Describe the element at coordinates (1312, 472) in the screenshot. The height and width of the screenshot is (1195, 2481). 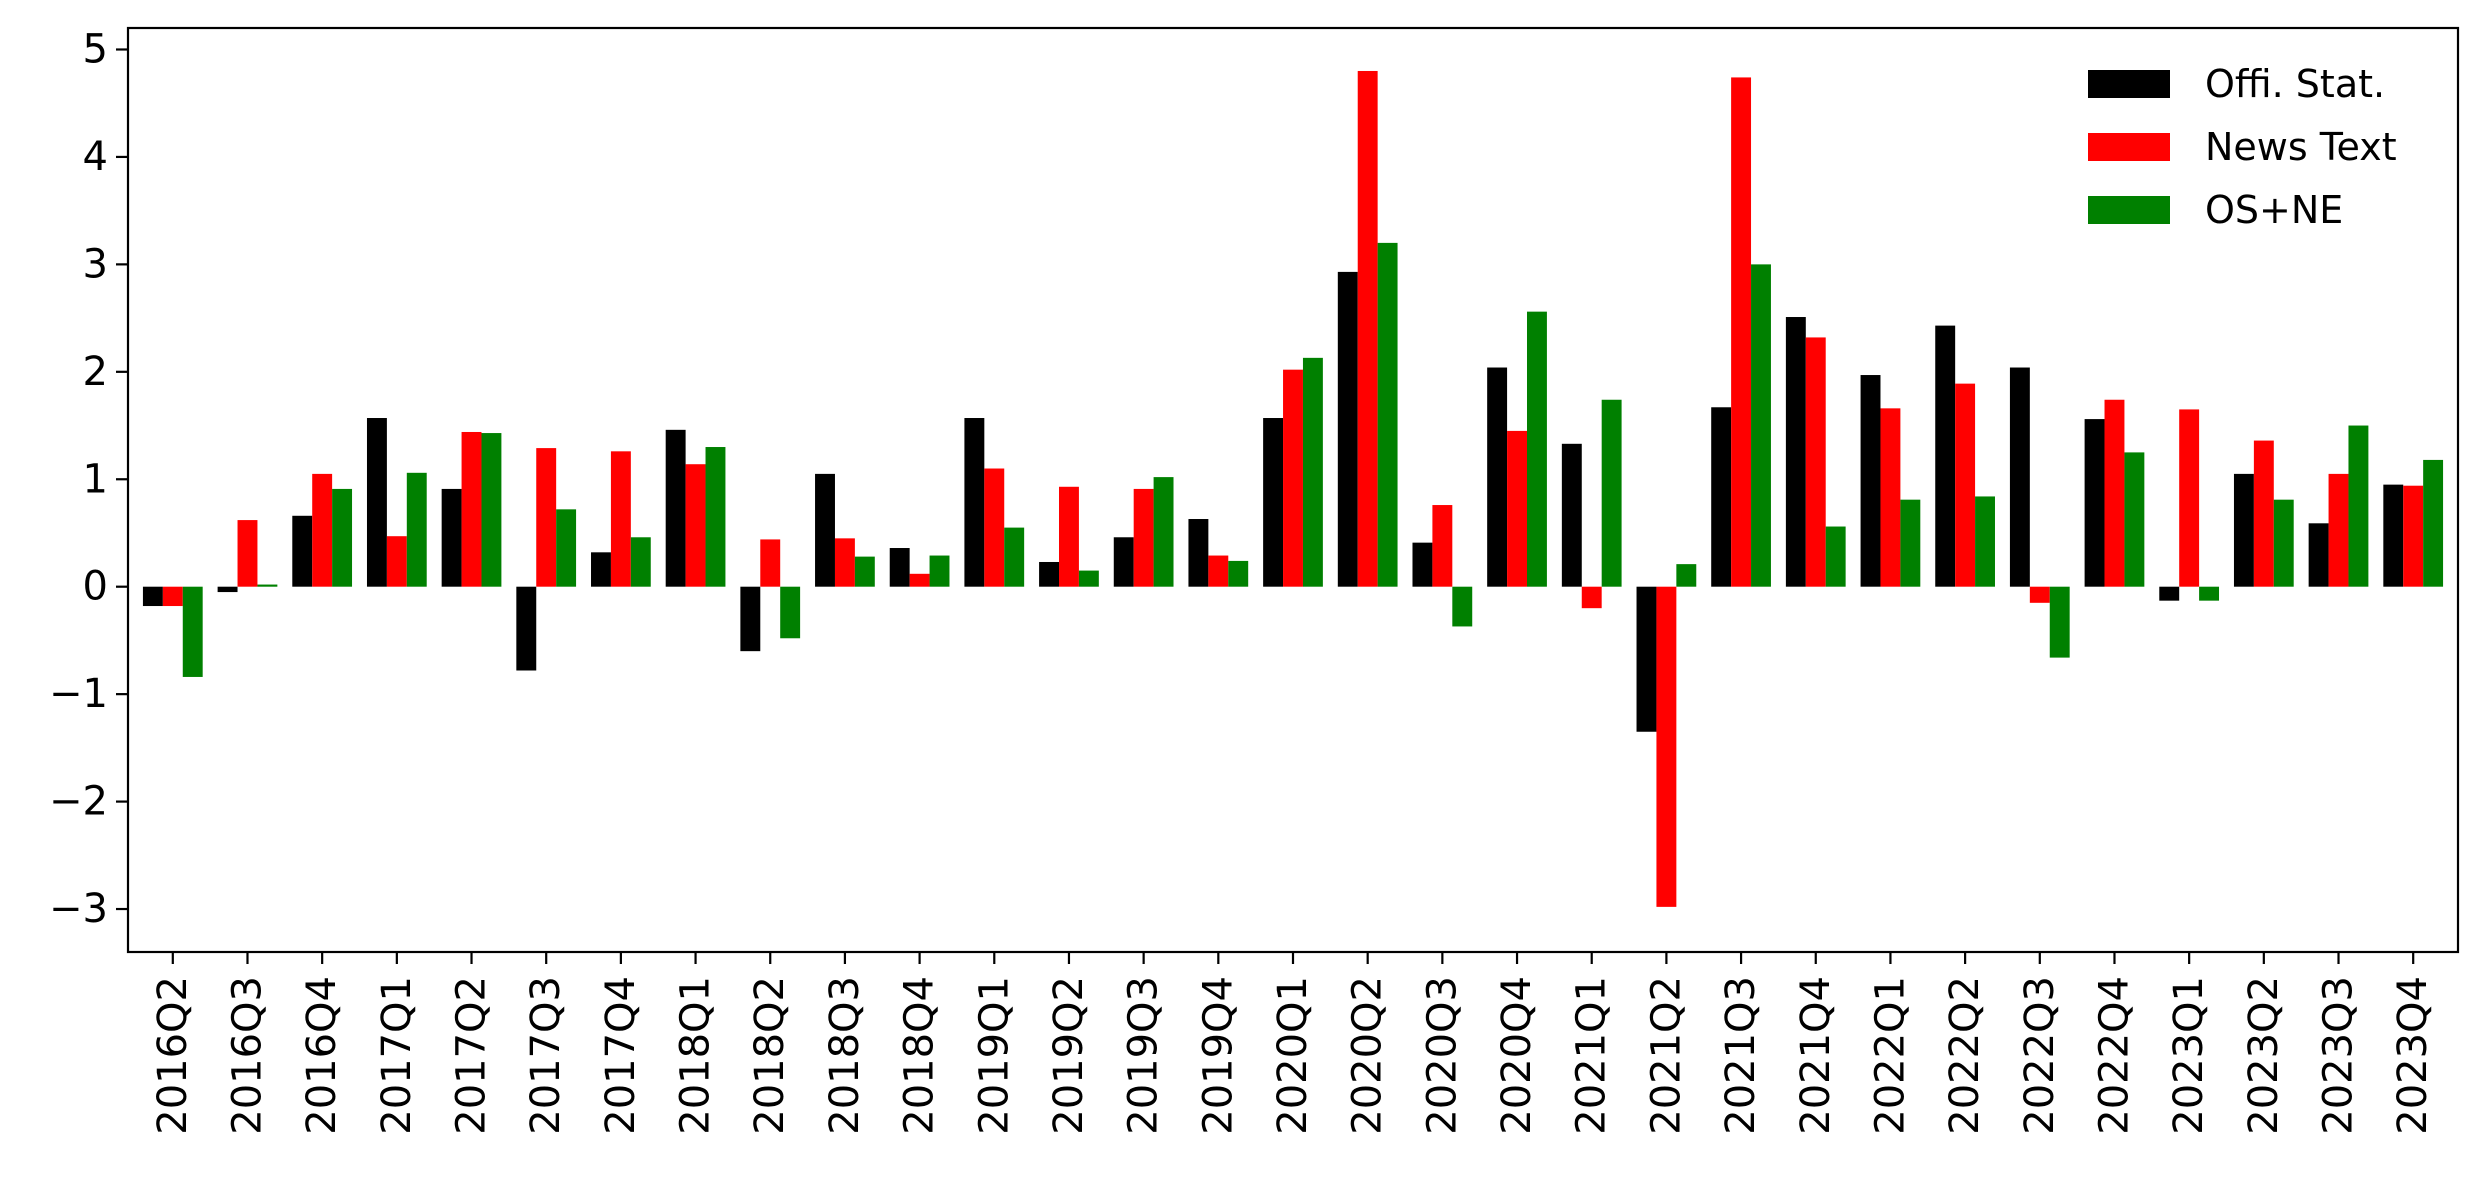
I see `bar-os-ne-2020Q1` at that location.